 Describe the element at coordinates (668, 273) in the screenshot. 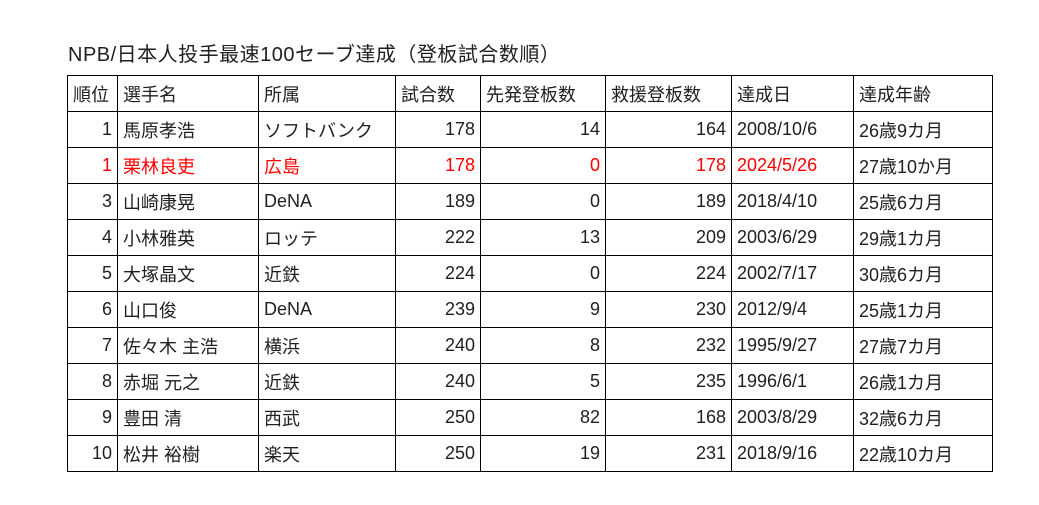

I see `cell-relief: 224` at that location.